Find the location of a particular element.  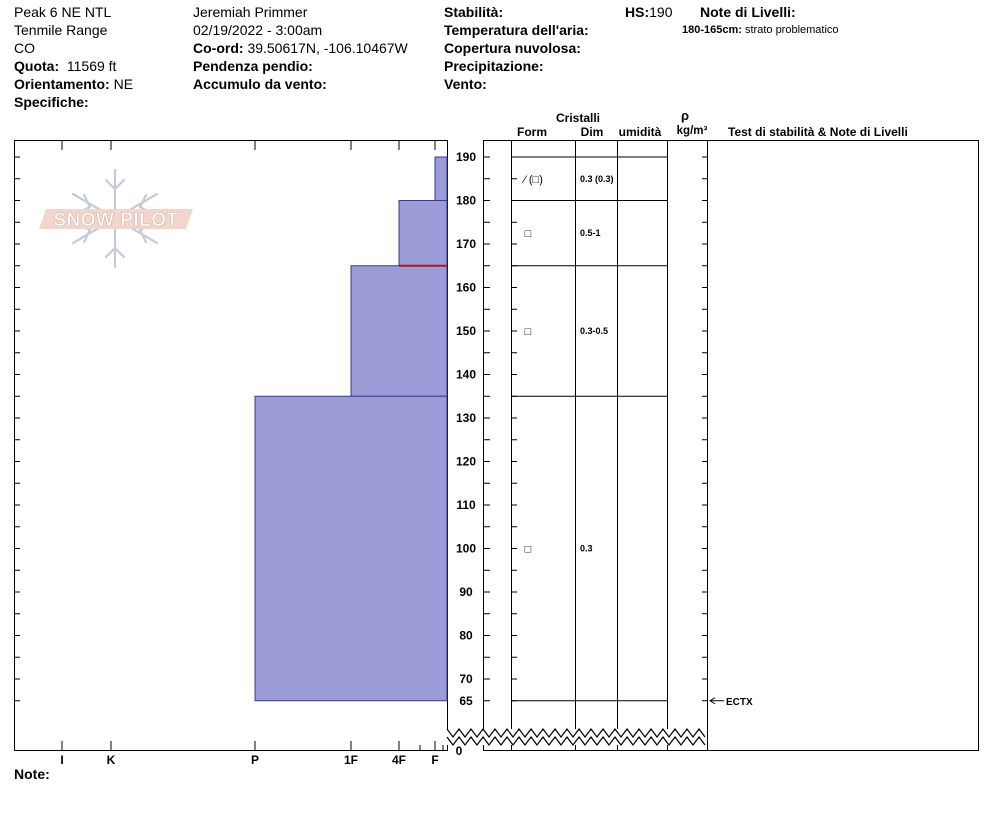

stability-test-label: ECTX is located at coordinates (739, 702).